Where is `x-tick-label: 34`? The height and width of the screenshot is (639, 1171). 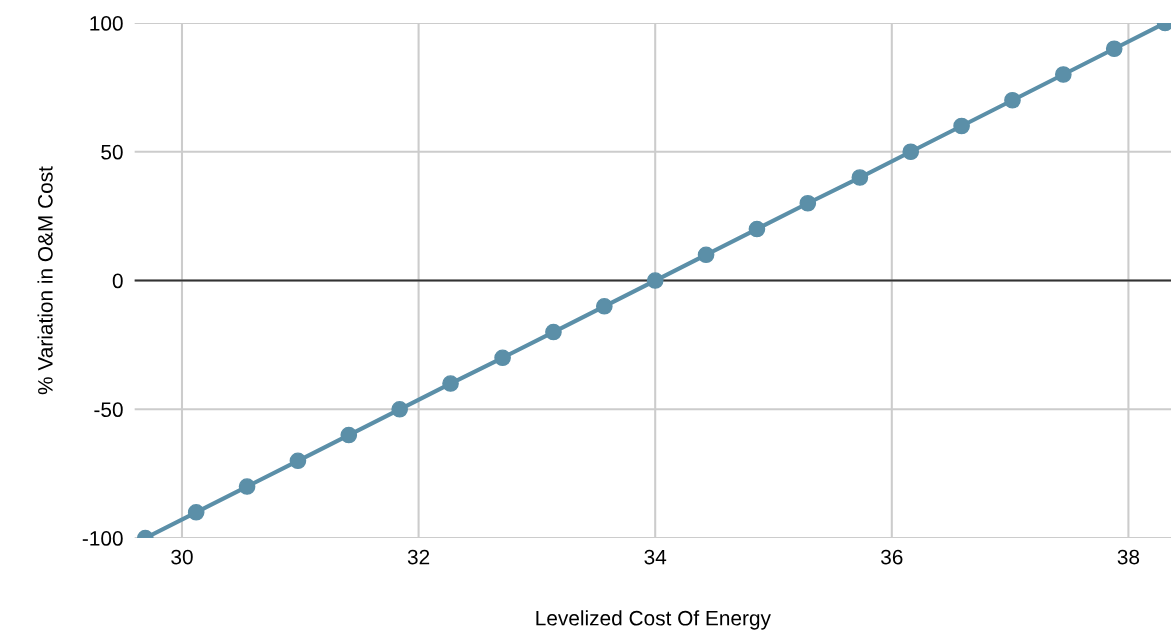 x-tick-label: 34 is located at coordinates (655, 557).